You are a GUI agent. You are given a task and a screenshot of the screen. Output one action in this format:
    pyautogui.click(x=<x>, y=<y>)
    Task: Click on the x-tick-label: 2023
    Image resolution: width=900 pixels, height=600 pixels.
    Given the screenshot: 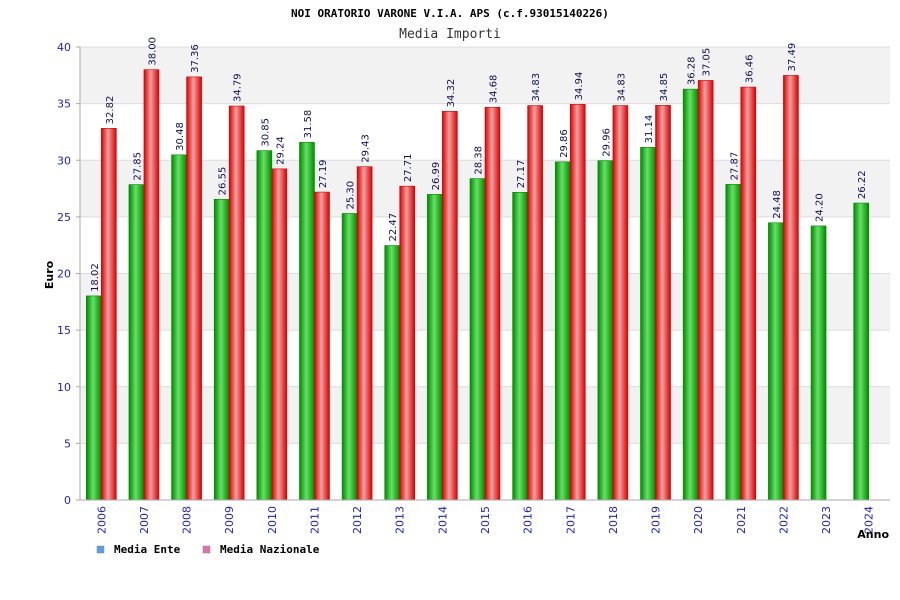 What is the action you would take?
    pyautogui.click(x=826, y=520)
    